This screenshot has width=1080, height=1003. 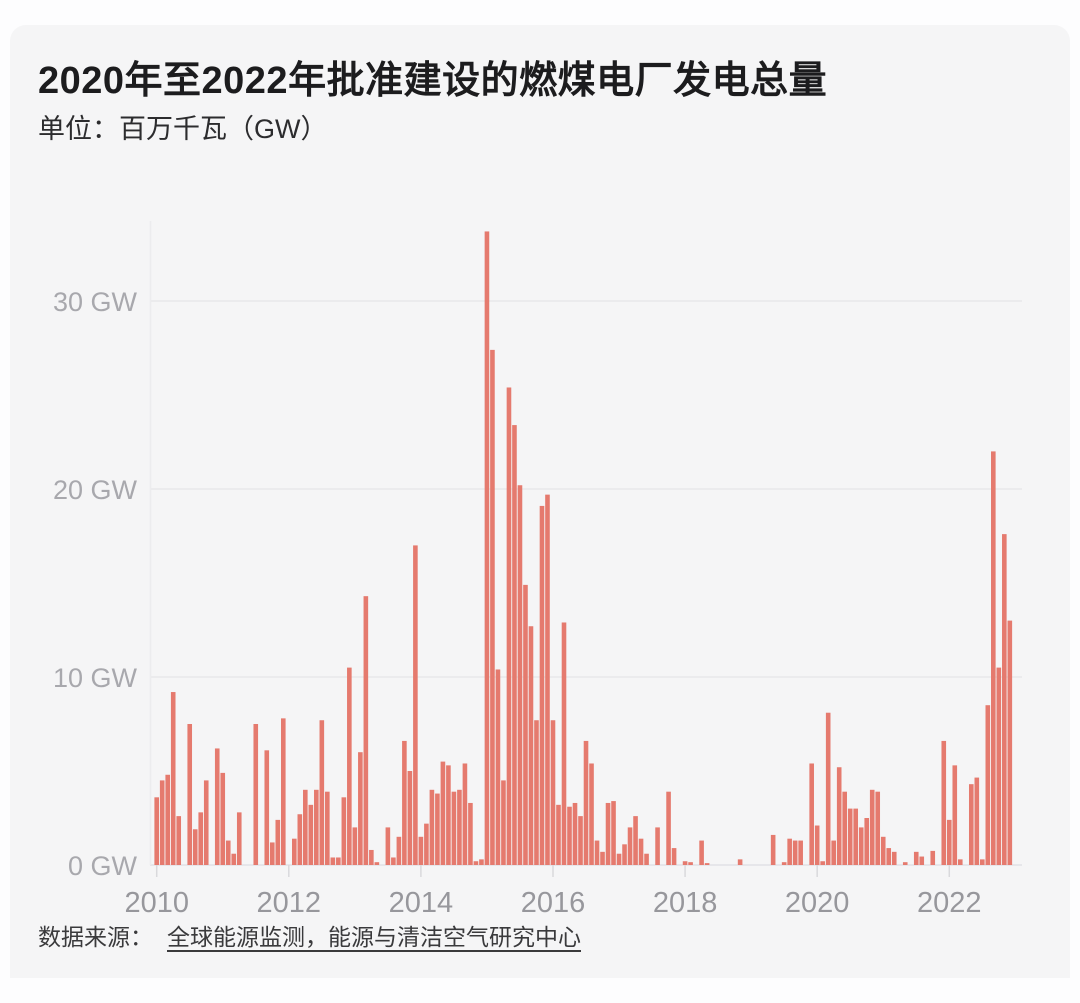 I want to click on x-tick-label: 2020, so click(x=817, y=903).